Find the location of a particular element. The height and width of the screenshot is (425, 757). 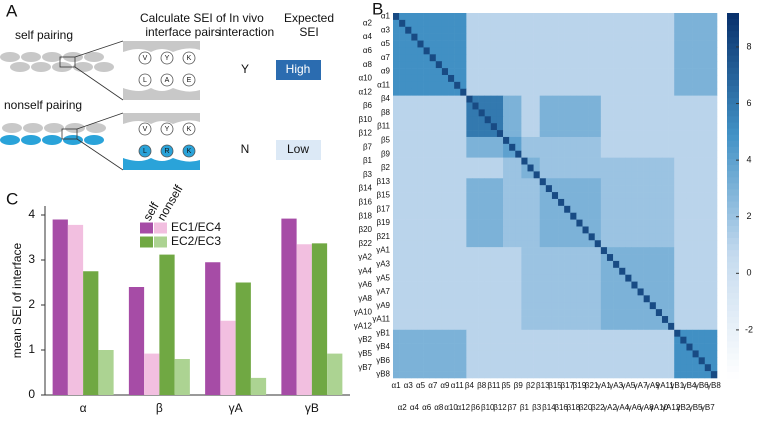

interaction: Y is located at coordinates (245, 69).